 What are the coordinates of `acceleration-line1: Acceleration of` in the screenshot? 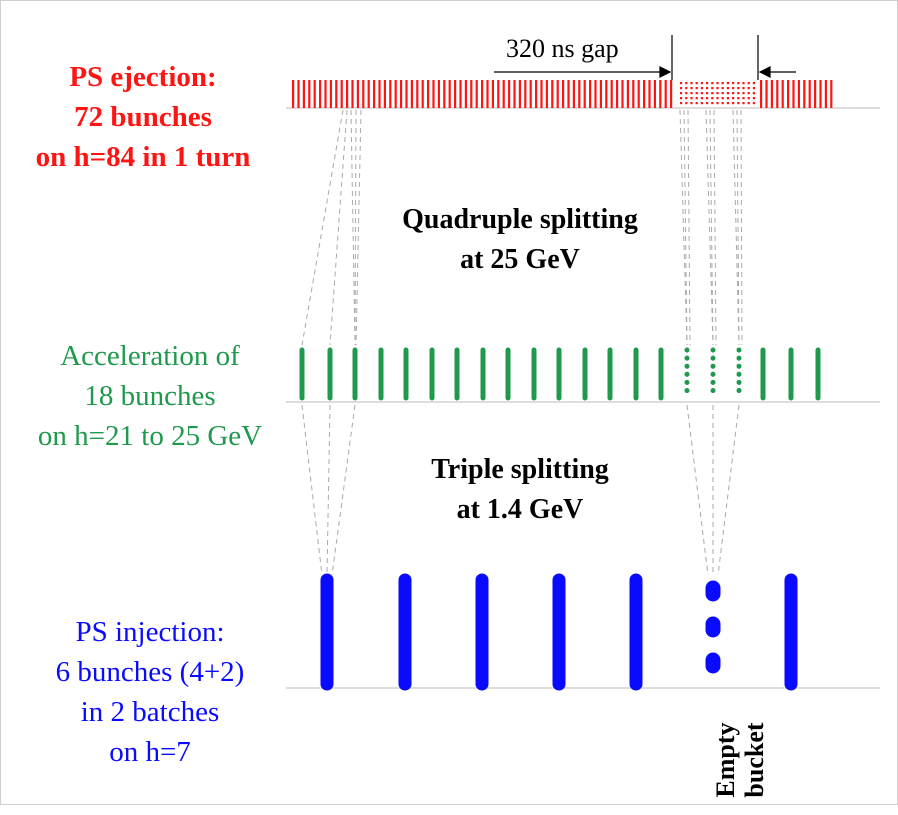 It's located at (150, 356).